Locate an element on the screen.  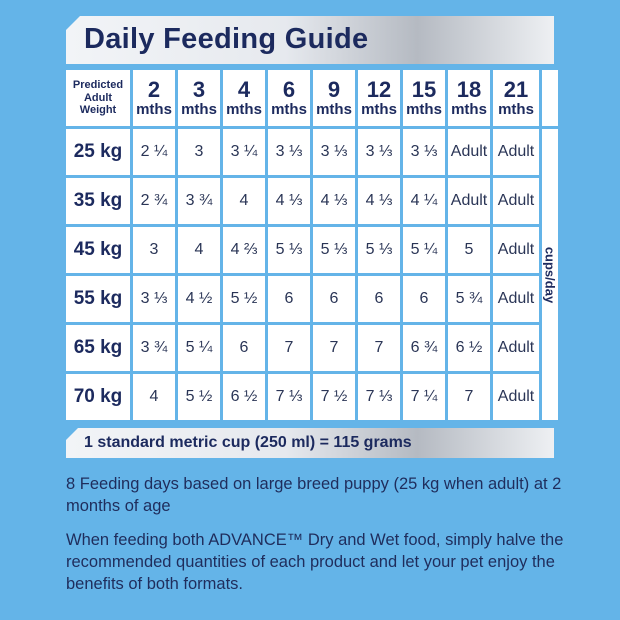
header-spacer-cell is located at coordinates (550, 98).